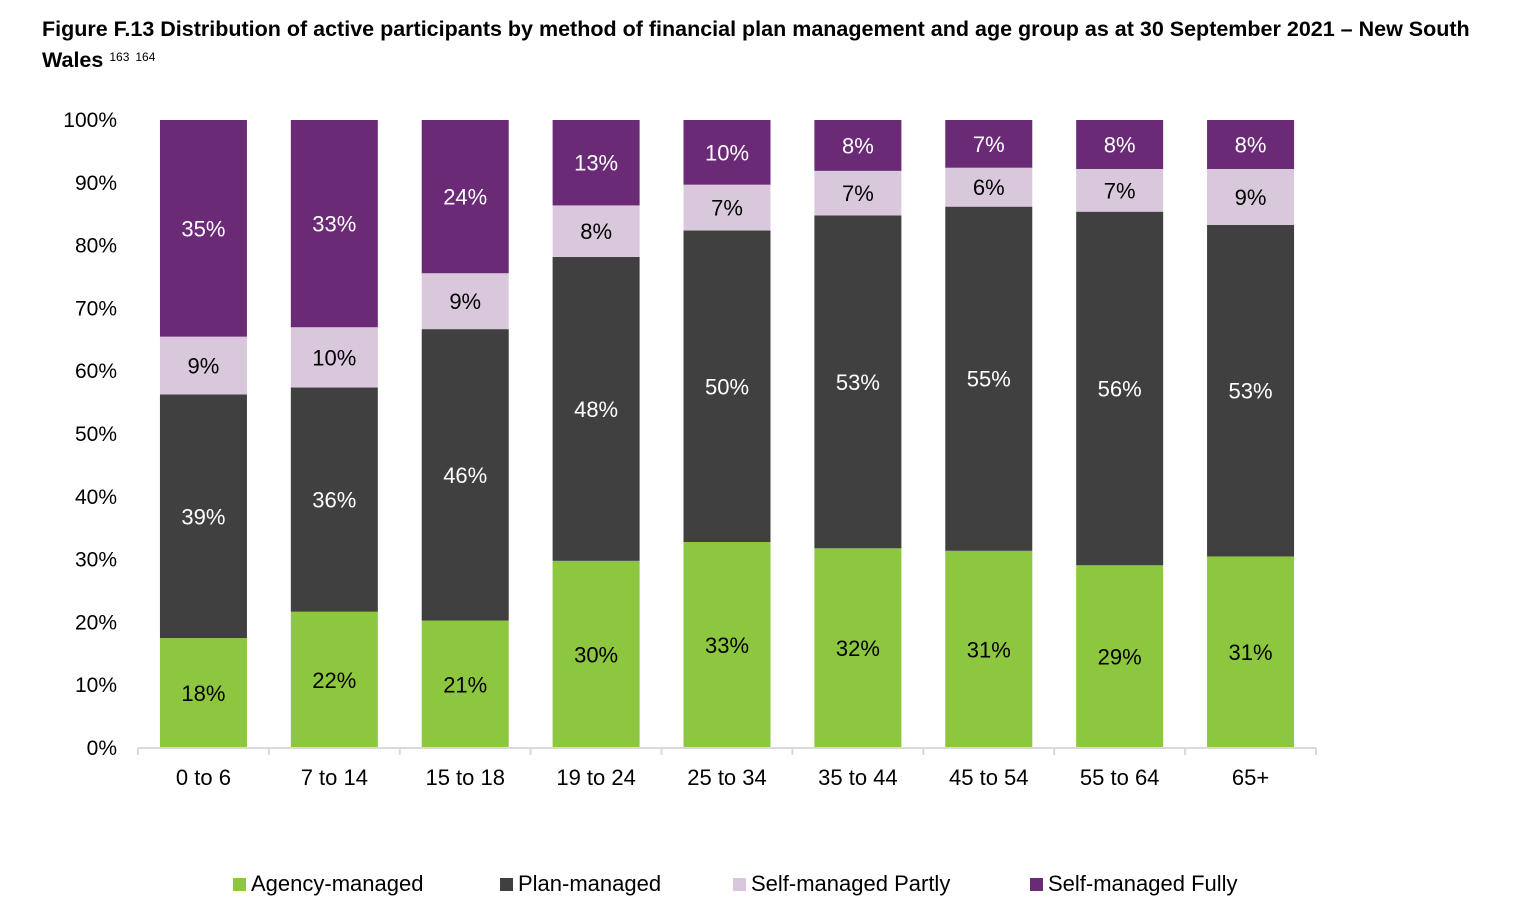  I want to click on data-label: 55%, so click(989, 379).